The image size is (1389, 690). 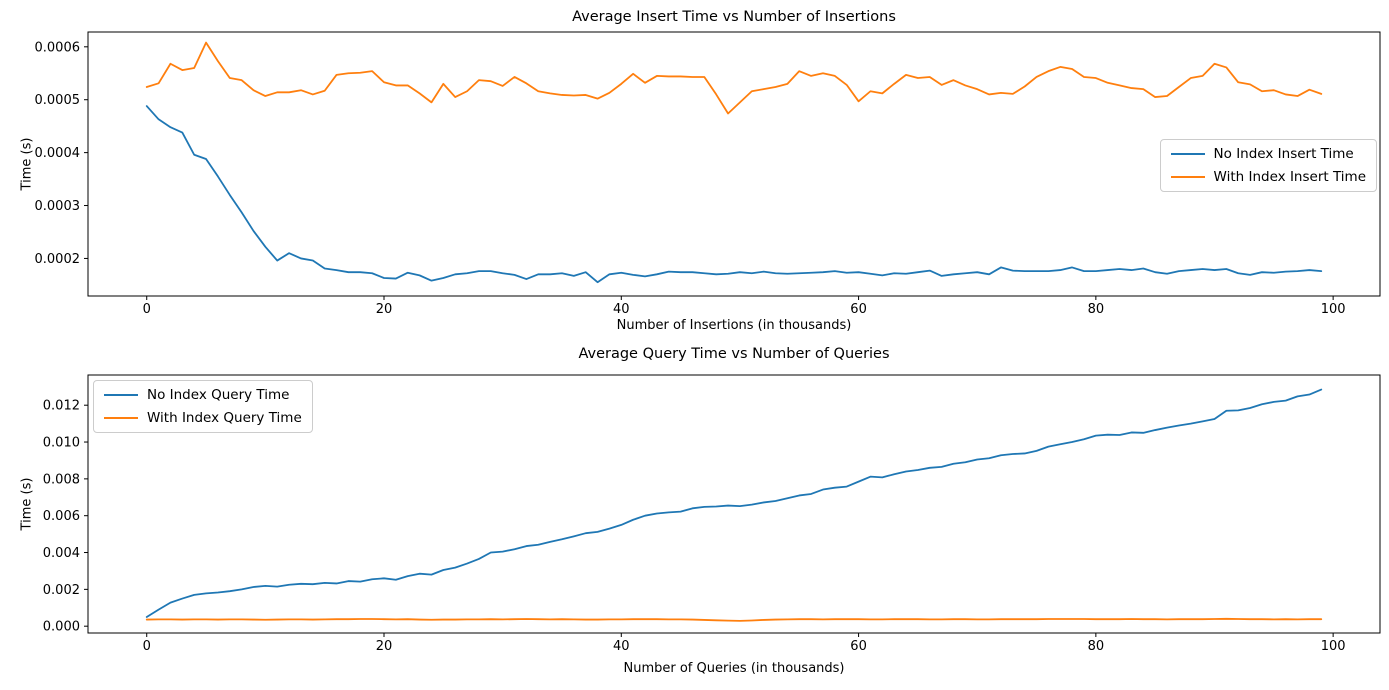 What do you see at coordinates (61, 590) in the screenshot?
I see `y-tick-label: 0.002` at bounding box center [61, 590].